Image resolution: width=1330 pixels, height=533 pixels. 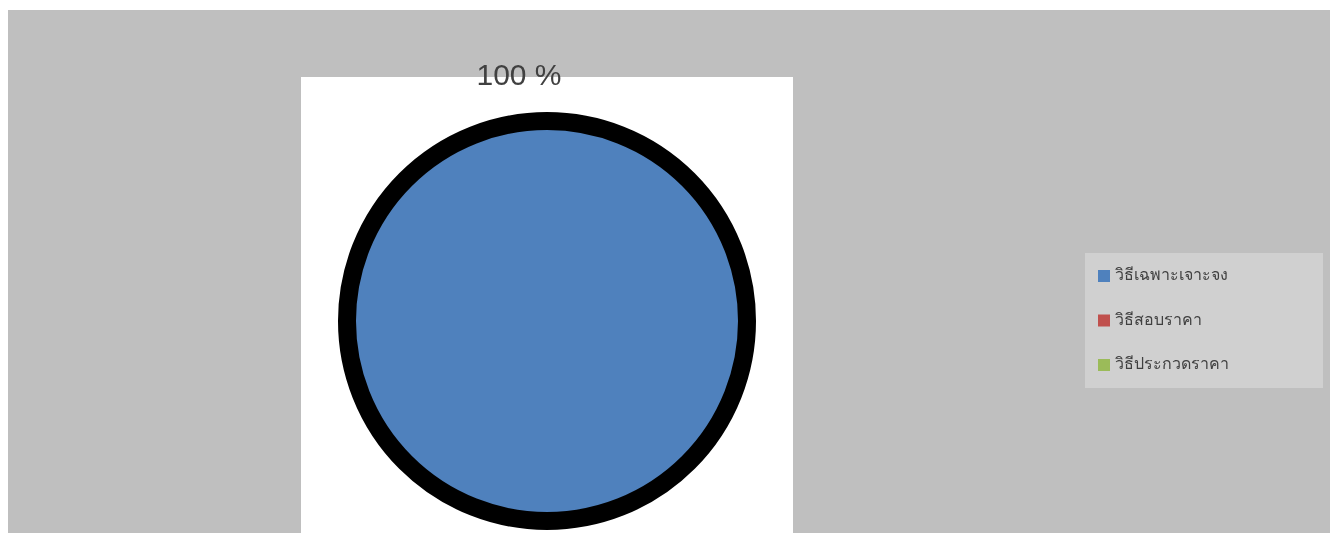 I want to click on data-label: 100 %, so click(x=519, y=74).